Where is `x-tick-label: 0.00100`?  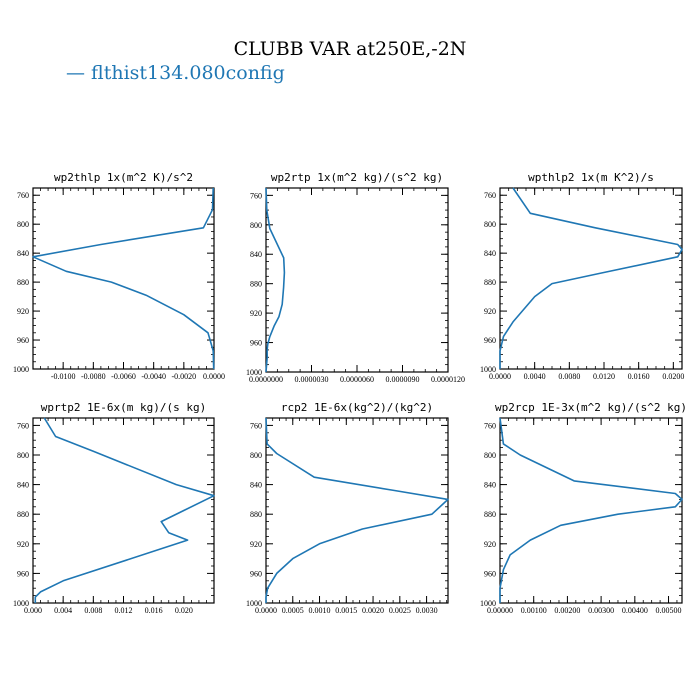
x-tick-label: 0.00100 is located at coordinates (534, 610).